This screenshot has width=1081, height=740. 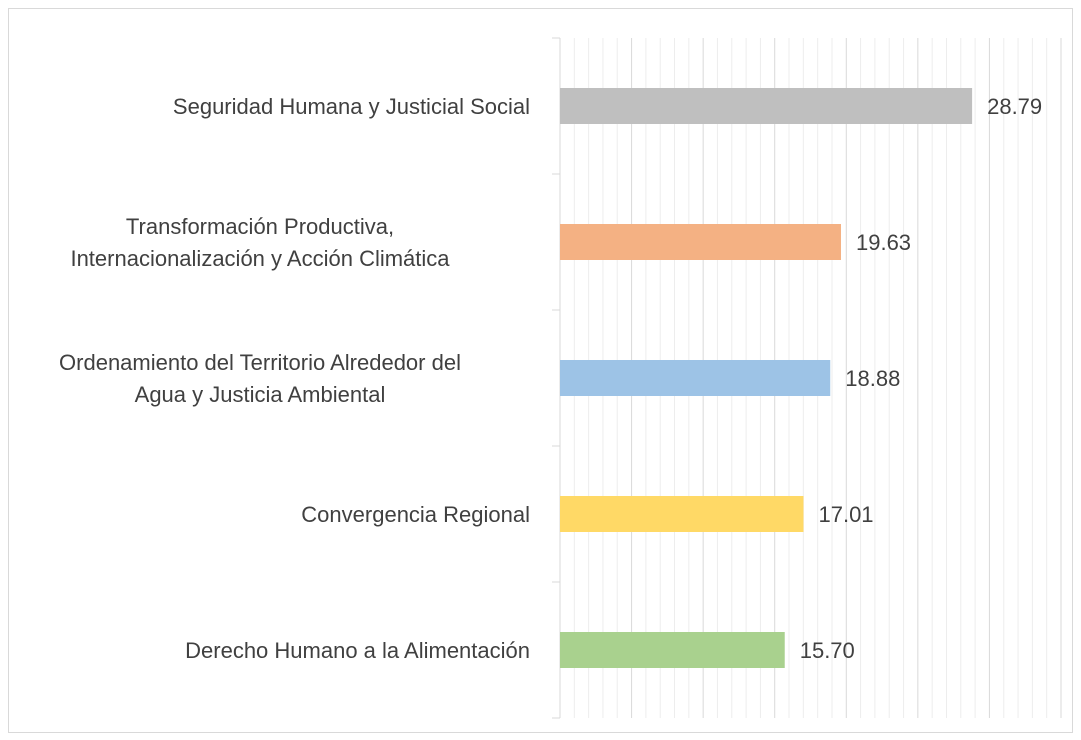 What do you see at coordinates (827, 650) in the screenshot?
I see `value-label: 15.70` at bounding box center [827, 650].